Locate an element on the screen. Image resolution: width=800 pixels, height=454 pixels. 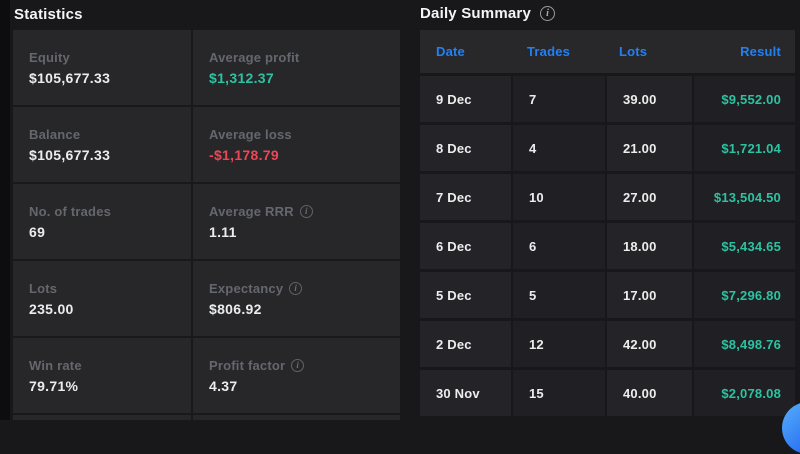
stat-value: $806.92 is located at coordinates (235, 309).